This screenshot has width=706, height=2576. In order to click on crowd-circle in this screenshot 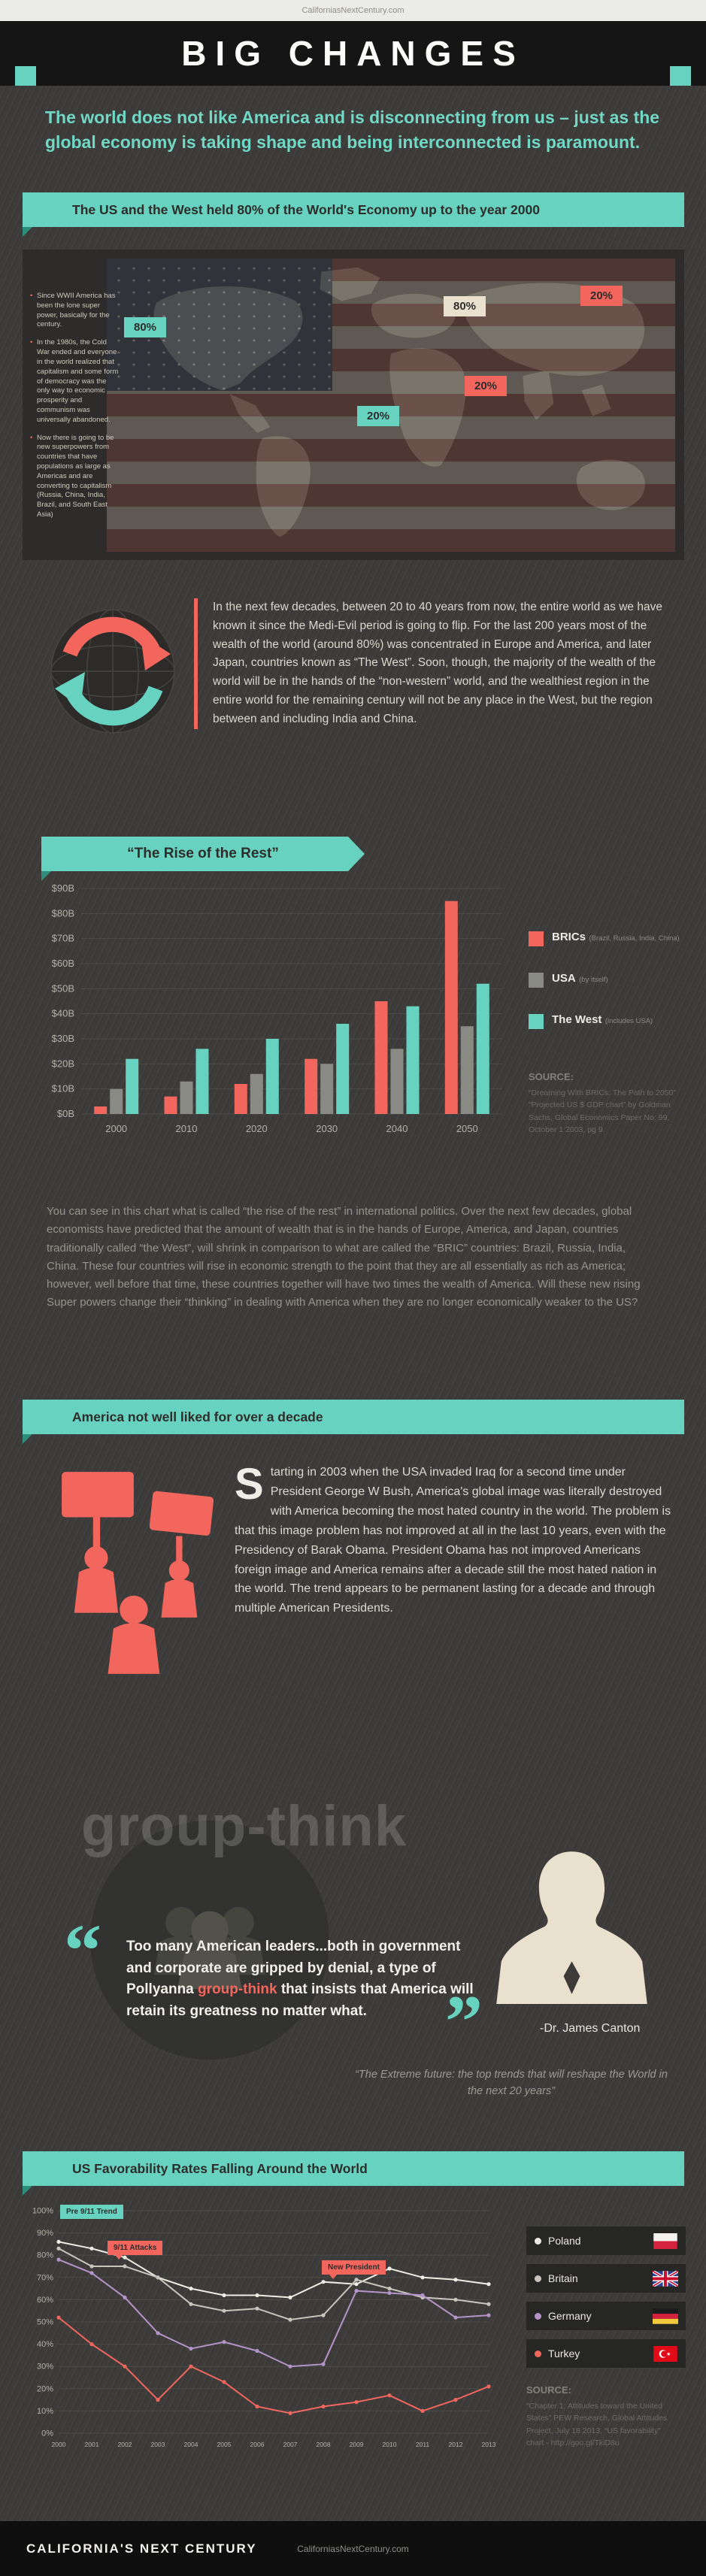, I will do `click(210, 1941)`.